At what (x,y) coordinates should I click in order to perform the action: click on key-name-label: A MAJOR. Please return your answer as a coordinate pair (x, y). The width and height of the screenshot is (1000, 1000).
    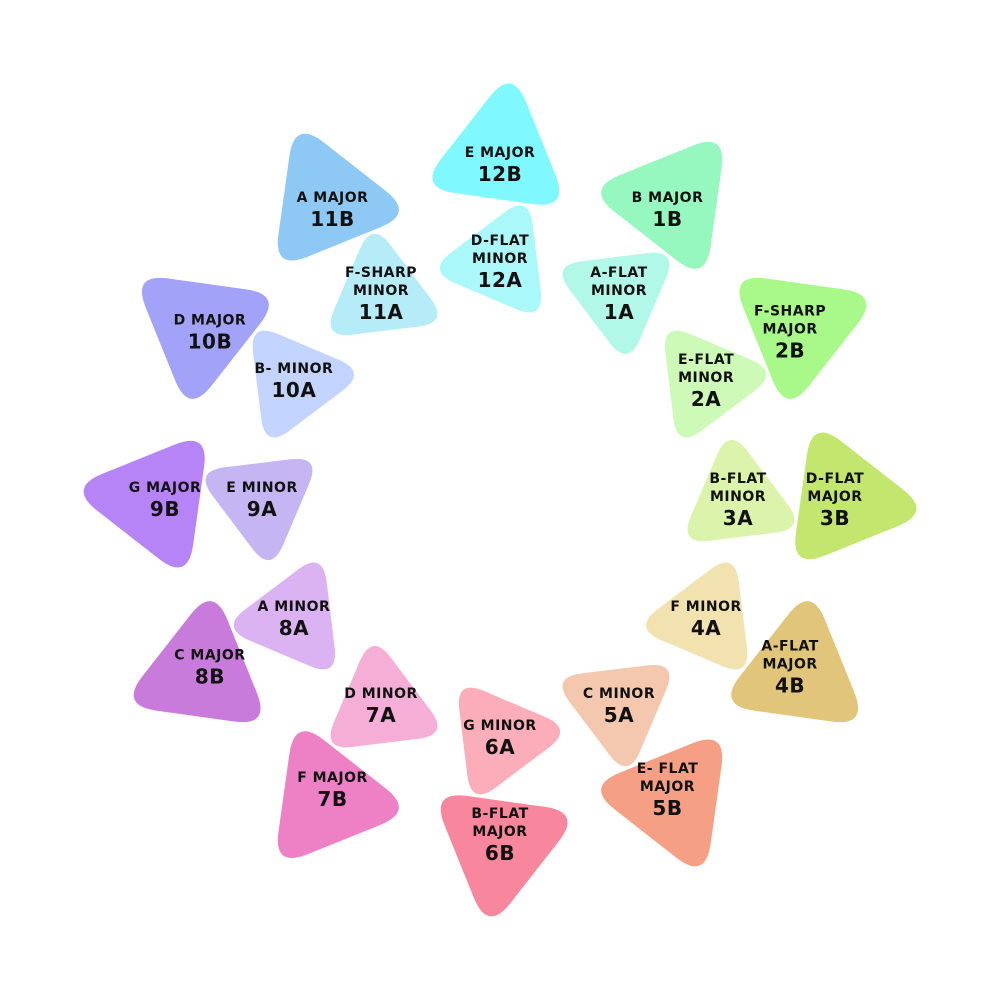
    Looking at the image, I should click on (333, 198).